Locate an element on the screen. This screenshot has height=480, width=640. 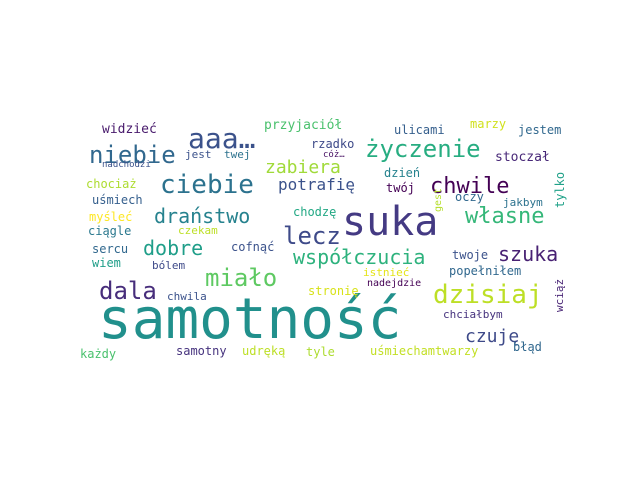
word-jest: jest is located at coordinates (198, 154).